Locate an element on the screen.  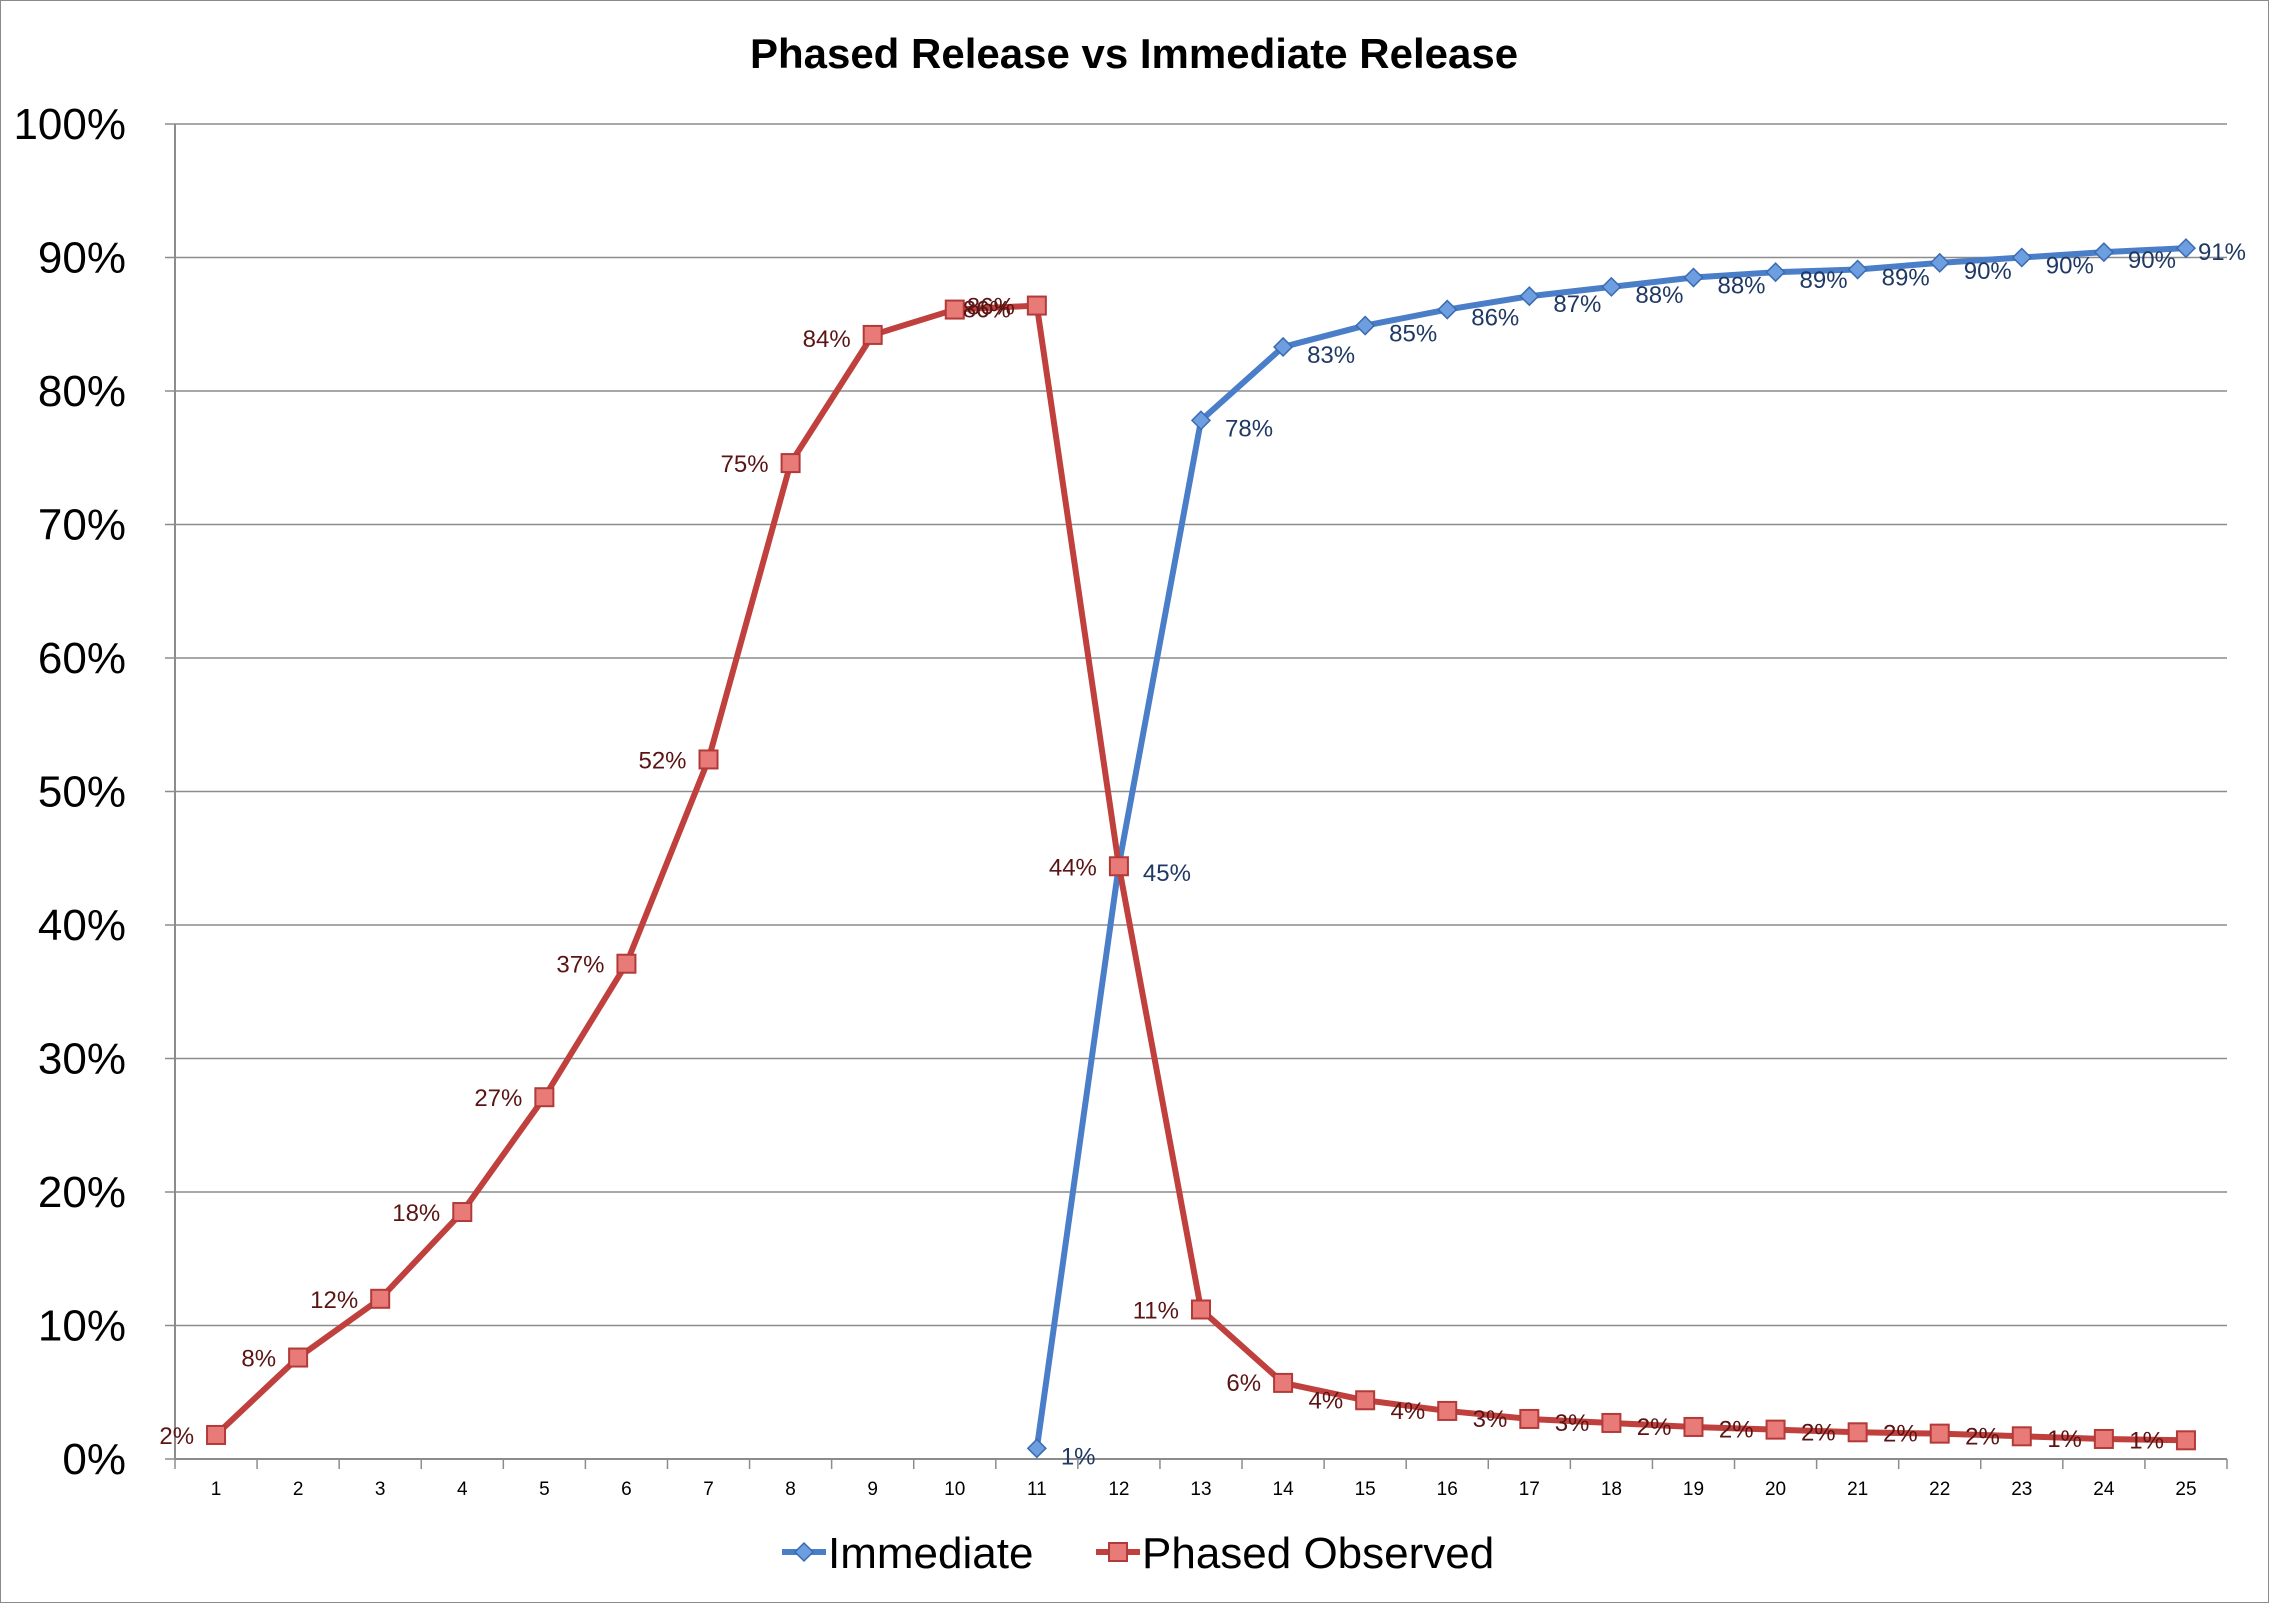
data-label: 11% is located at coordinates (1156, 1310).